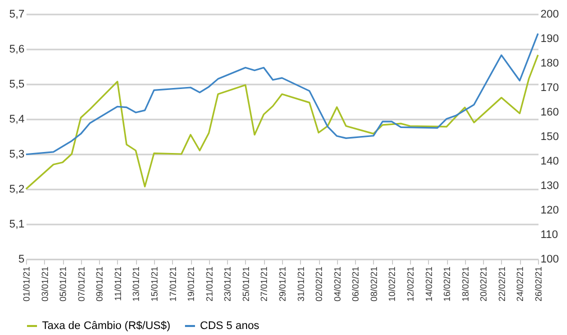 Image resolution: width=567 pixels, height=335 pixels. I want to click on x-tick-label: 26/02/21, so click(539, 284).